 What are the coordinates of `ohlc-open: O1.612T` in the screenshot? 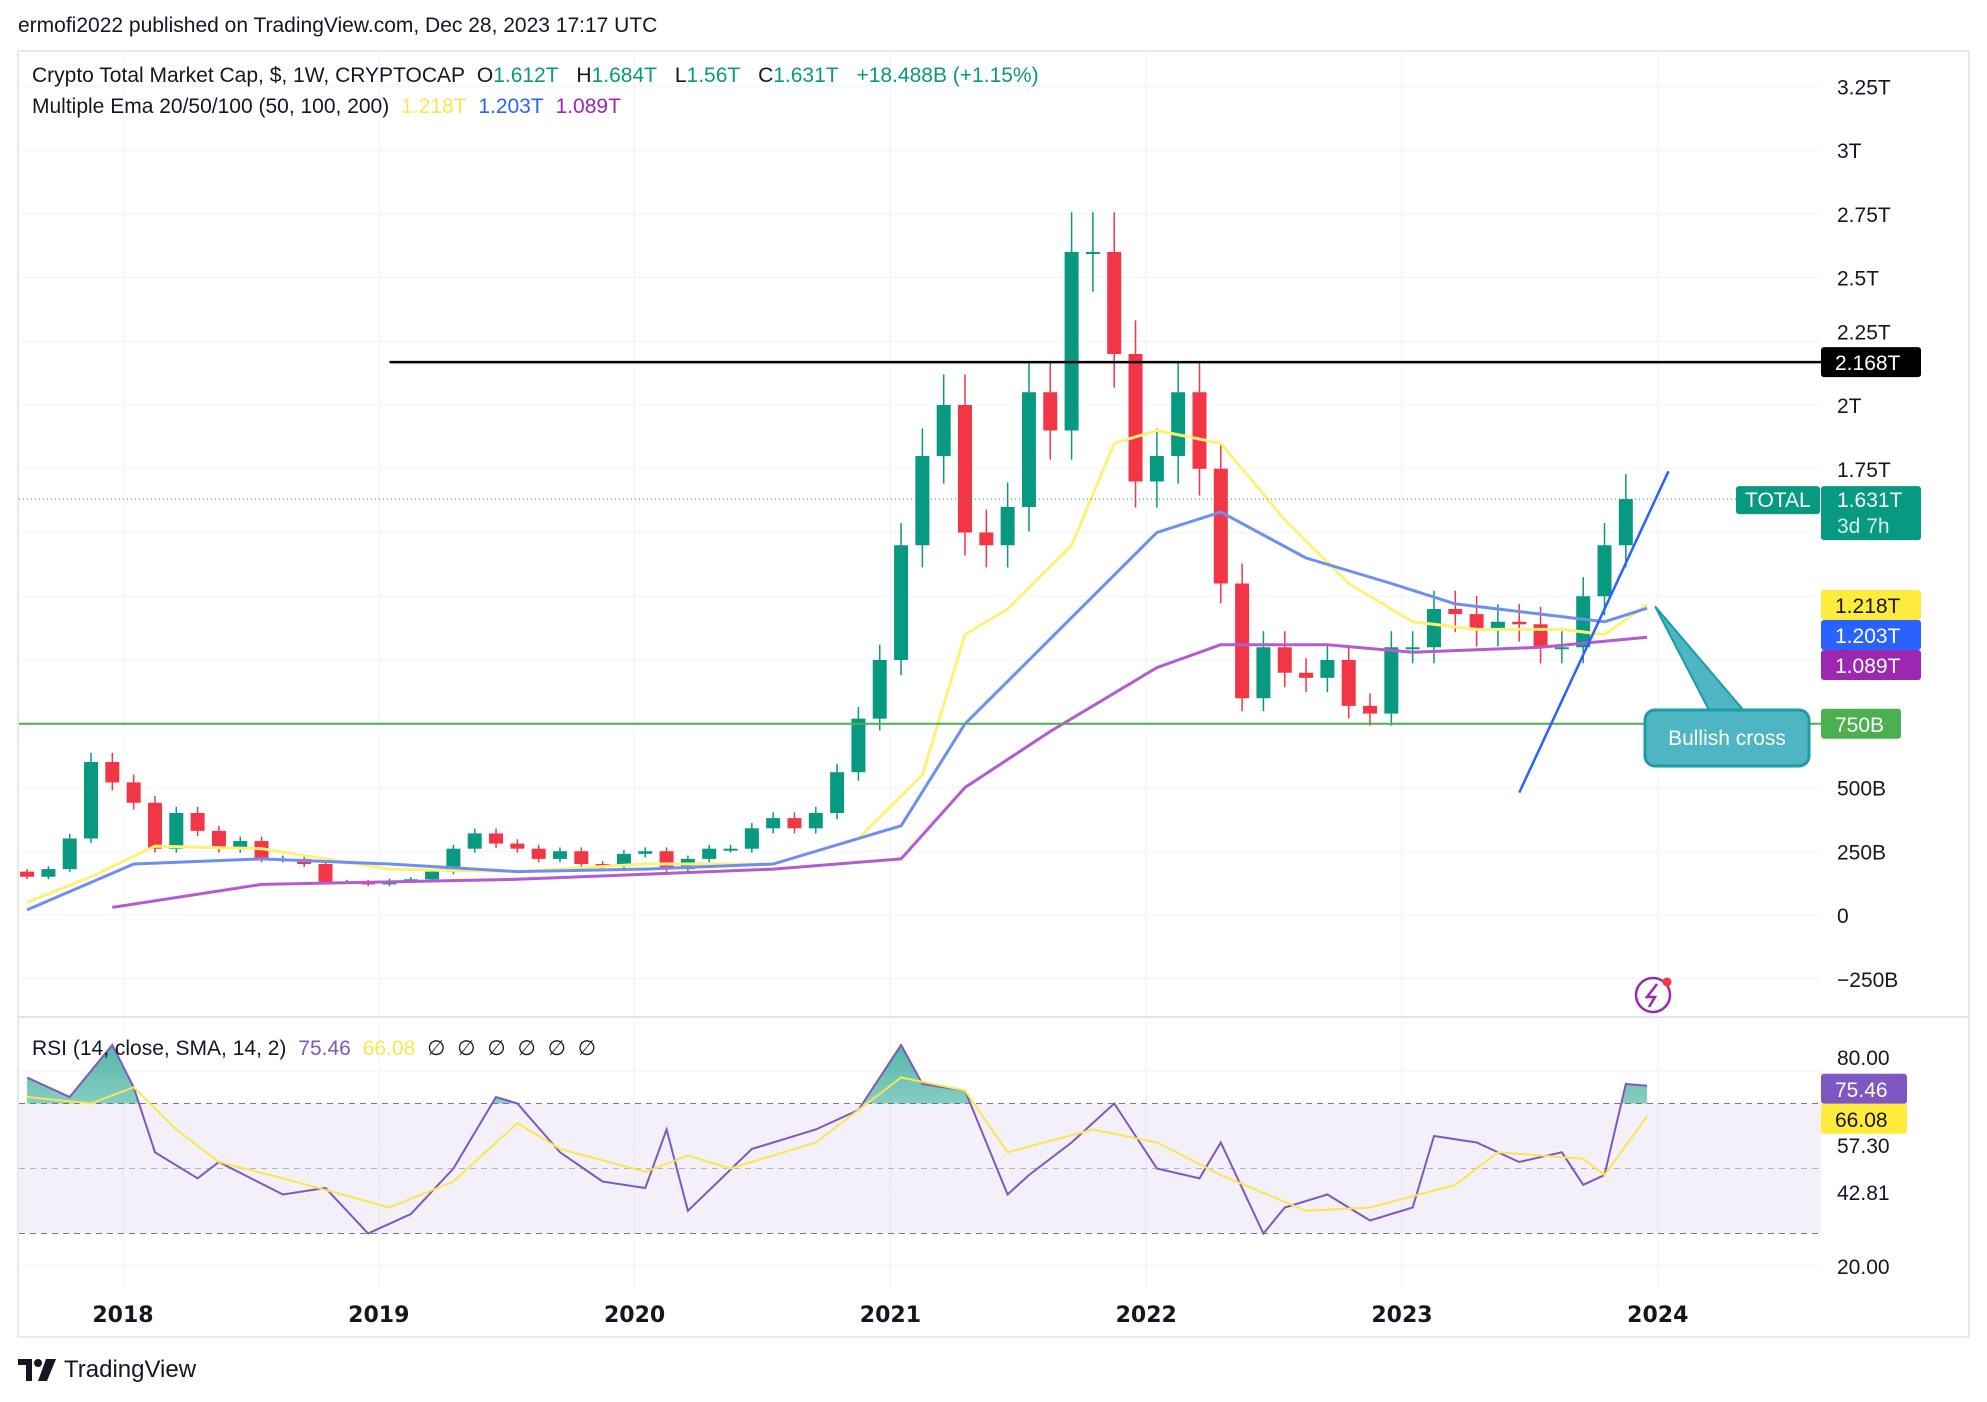 It's located at (521, 75).